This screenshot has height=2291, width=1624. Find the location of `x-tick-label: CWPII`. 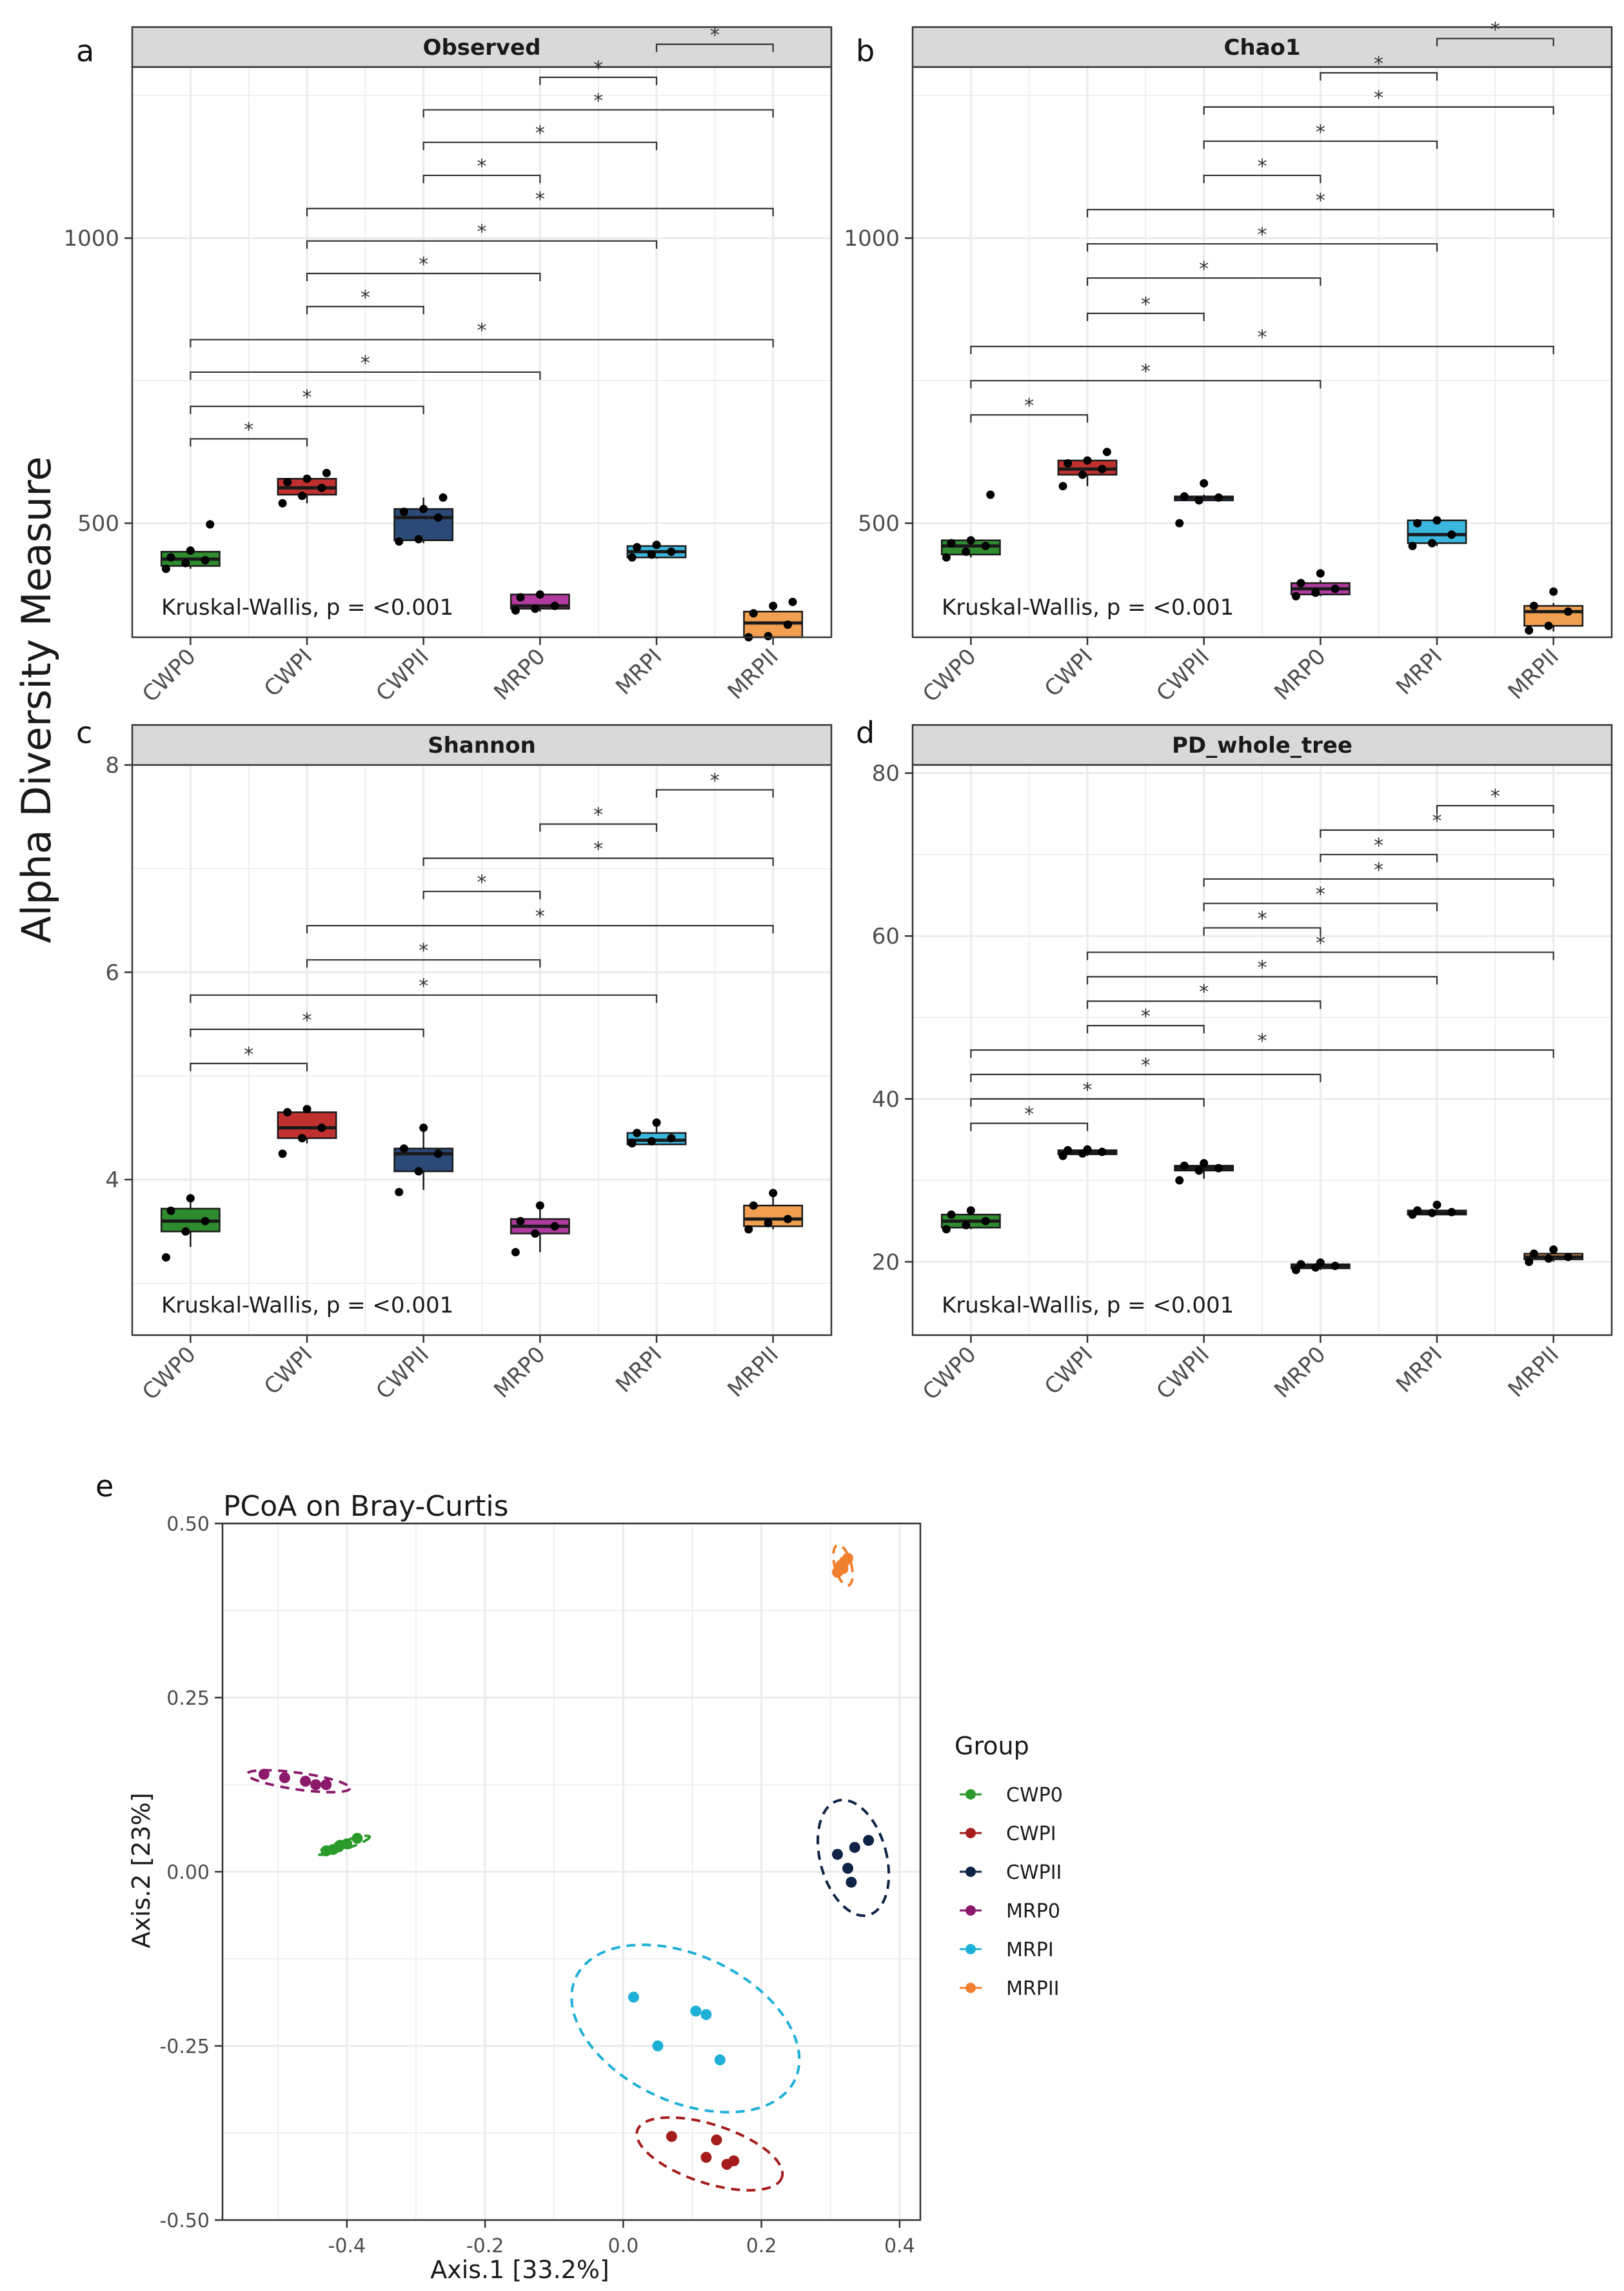

x-tick-label: CWPII is located at coordinates (403, 675).